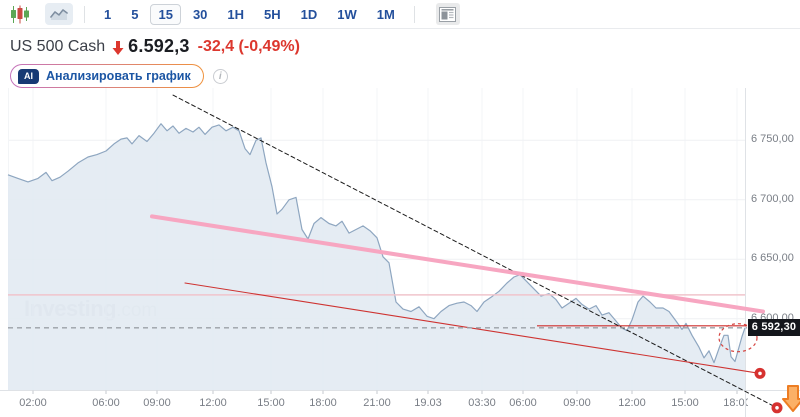 The width and height of the screenshot is (800, 417). I want to click on timeframe-selector: 1 5 15 30 1H 5H 1D 1W 1M, so click(249, 14).